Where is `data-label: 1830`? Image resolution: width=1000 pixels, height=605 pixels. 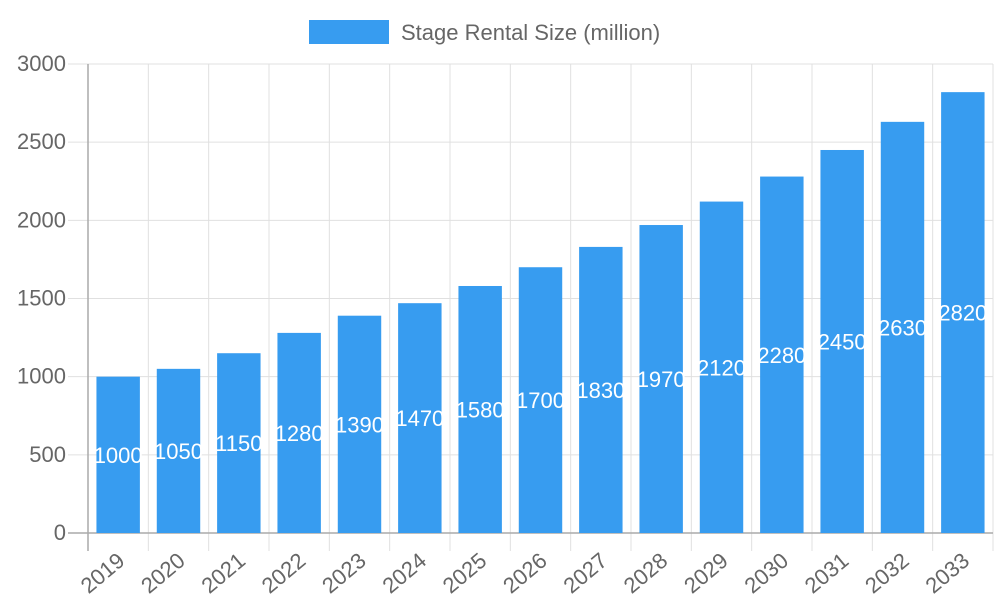 data-label: 1830 is located at coordinates (600, 390).